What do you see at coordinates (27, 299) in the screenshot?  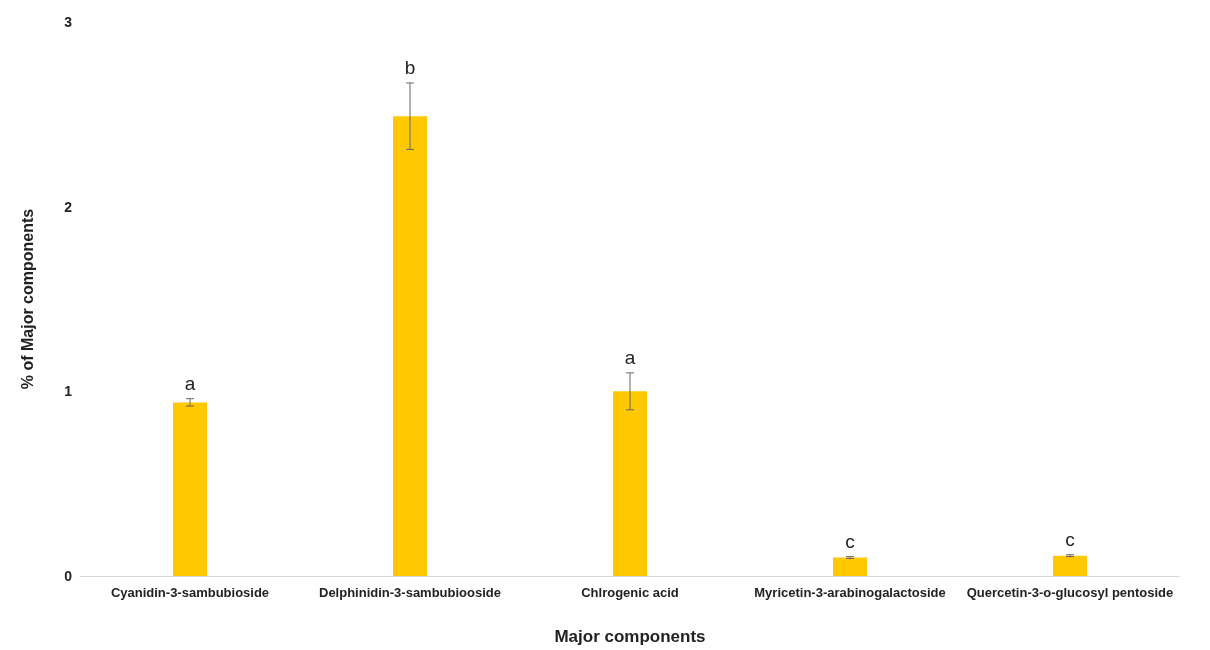 I see `y-axis-title: % of Major components` at bounding box center [27, 299].